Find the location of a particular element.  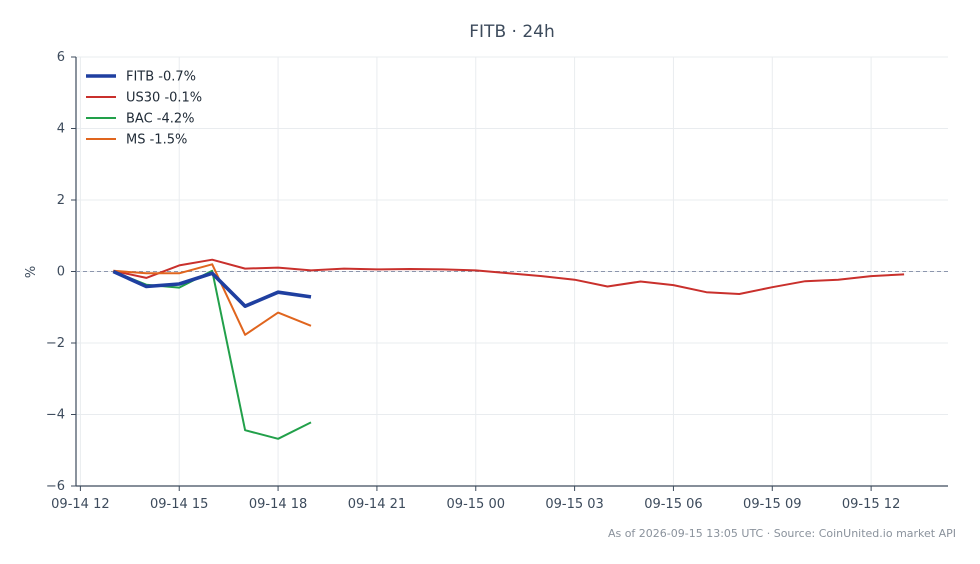

y-tick-label: 2 is located at coordinates (61, 200).